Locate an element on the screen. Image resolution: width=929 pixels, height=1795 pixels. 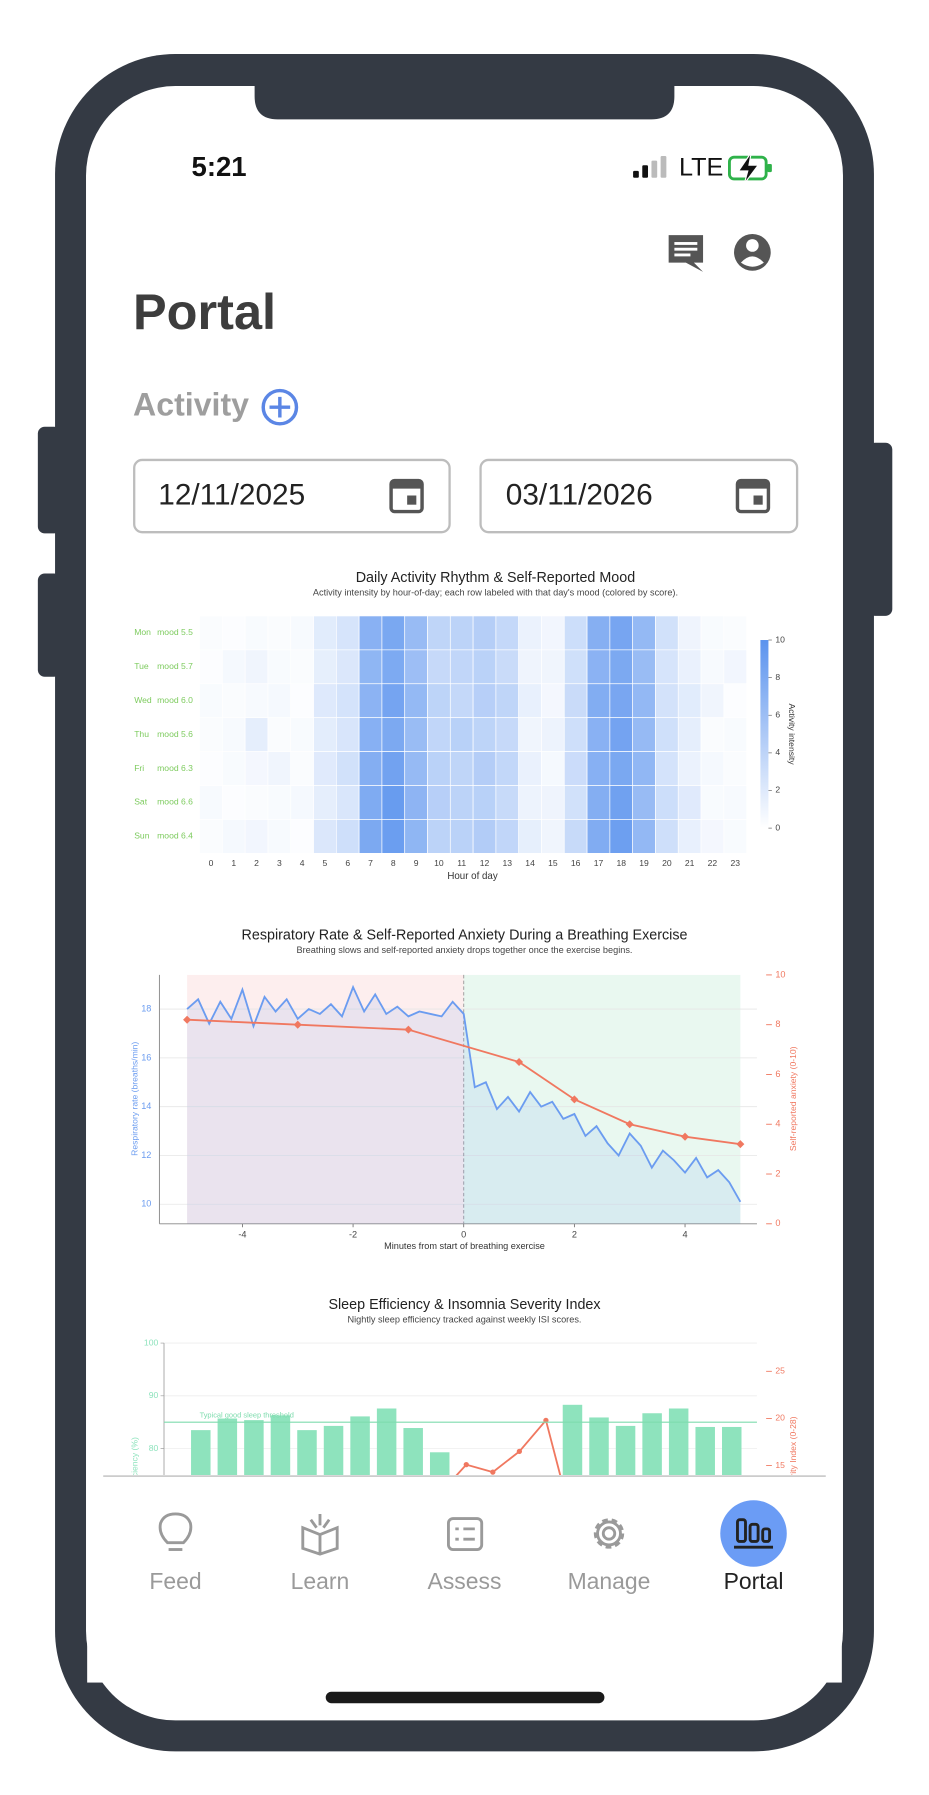
series-marker is located at coordinates (493, 1472).